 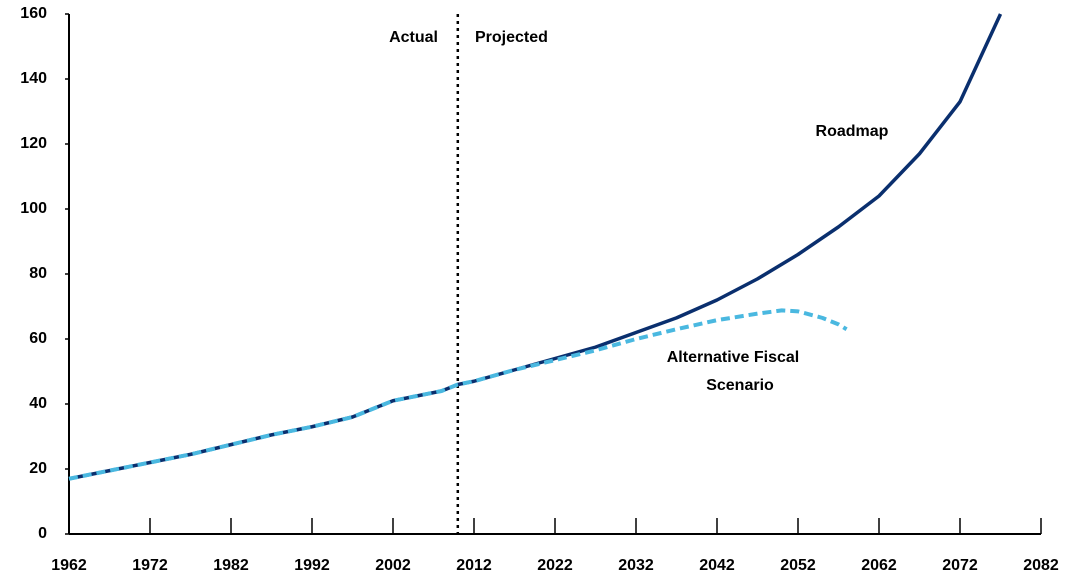 What do you see at coordinates (33, 78) in the screenshot?
I see `y-tick-label: 140` at bounding box center [33, 78].